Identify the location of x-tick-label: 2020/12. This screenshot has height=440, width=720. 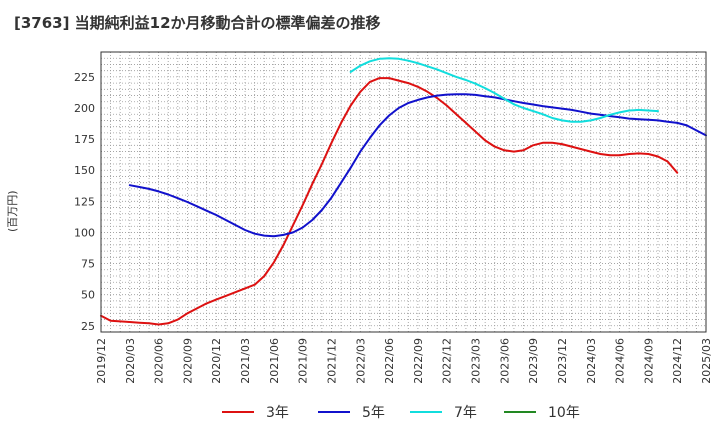
(216, 361).